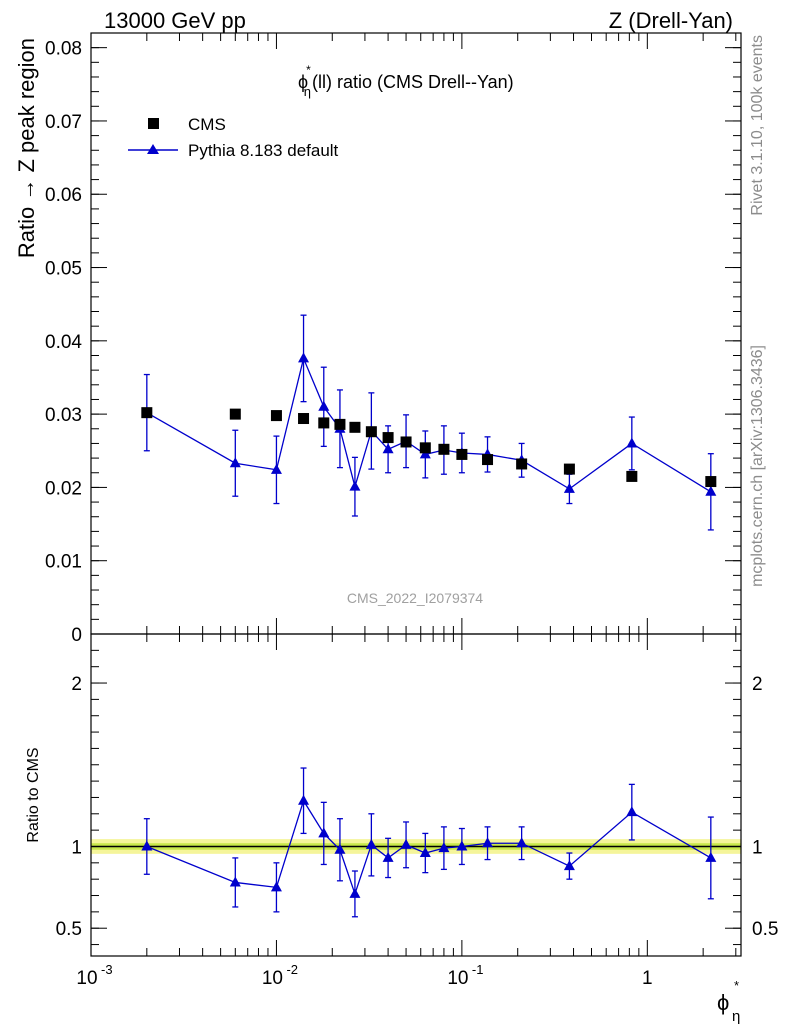  What do you see at coordinates (413, 82) in the screenshot?
I see `title-rest: (ll) ratio (CMS Drell--Yan)` at bounding box center [413, 82].